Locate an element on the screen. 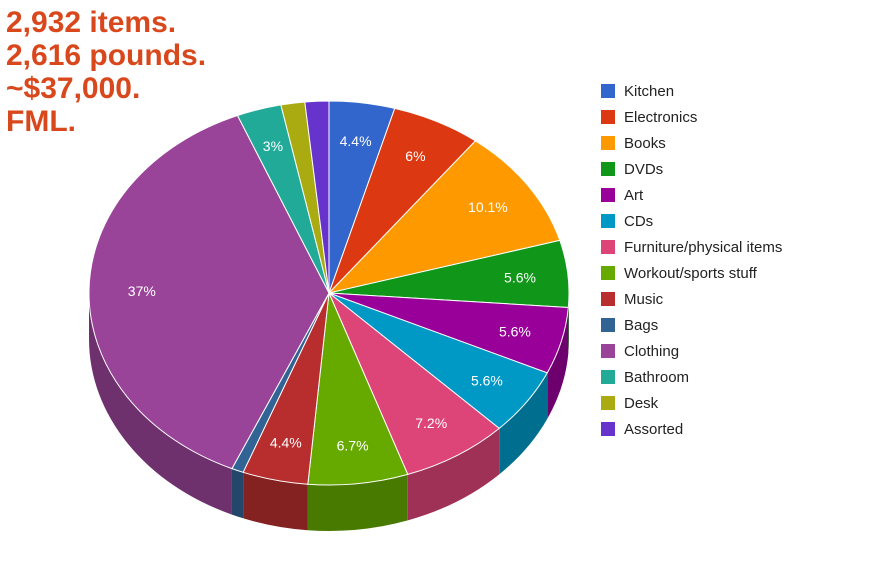 This screenshot has height=570, width=886. legend-label: DVDs is located at coordinates (644, 169).